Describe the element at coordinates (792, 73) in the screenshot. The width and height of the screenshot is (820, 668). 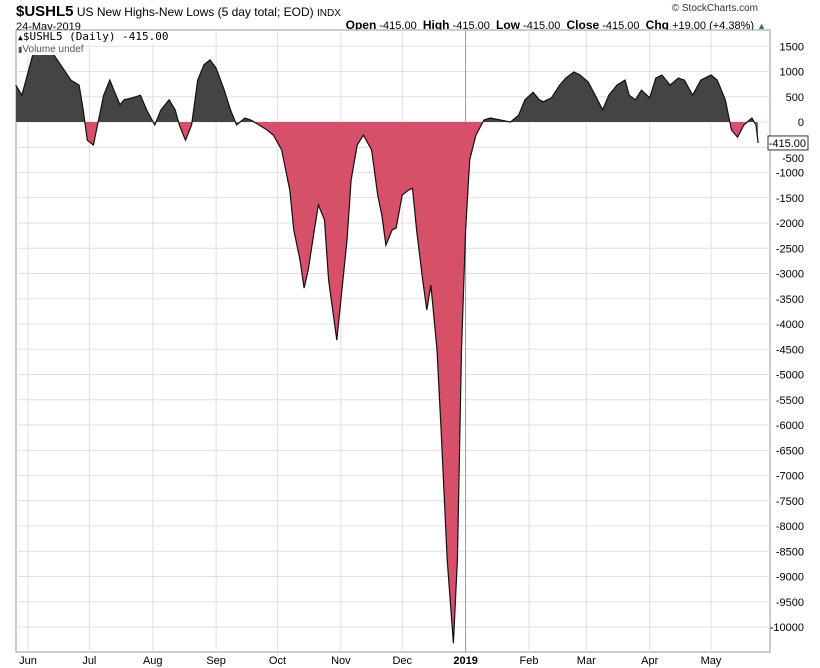
I see `y-tick-label: 1000` at that location.